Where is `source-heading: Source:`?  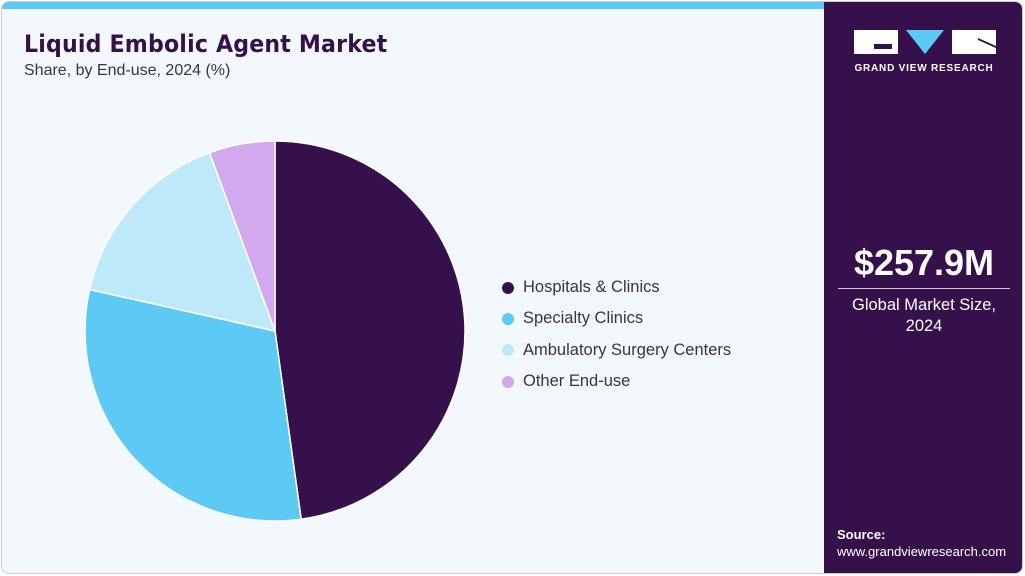
source-heading: Source: is located at coordinates (861, 534).